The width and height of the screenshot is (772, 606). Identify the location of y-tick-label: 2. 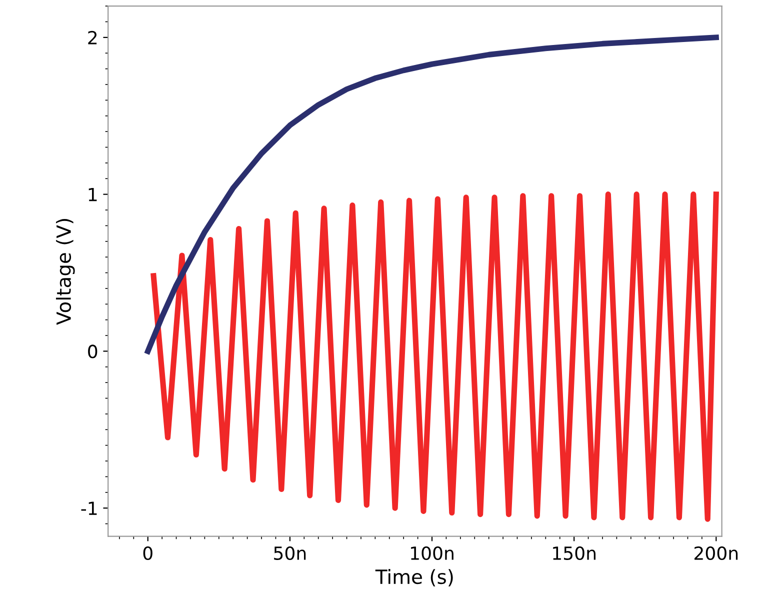
(92, 37).